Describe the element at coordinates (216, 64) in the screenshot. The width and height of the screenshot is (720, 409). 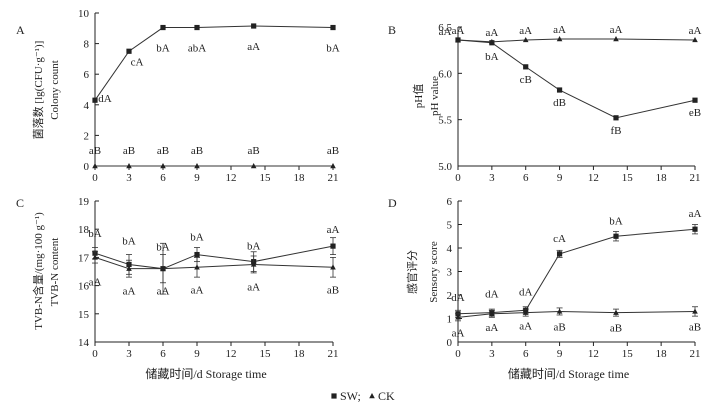
I see `series-sw: dA cA bA abA aA bA` at that location.